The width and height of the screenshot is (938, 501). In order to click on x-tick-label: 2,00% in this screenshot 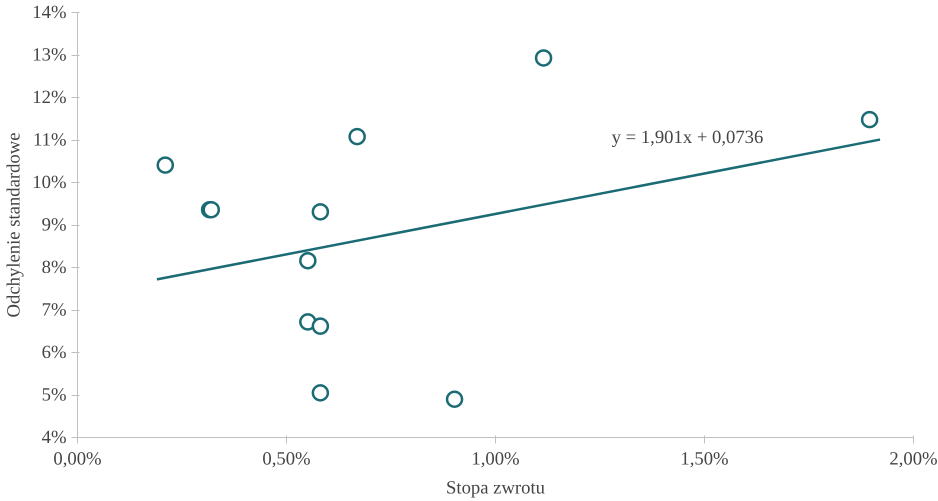, I will do `click(913, 459)`.